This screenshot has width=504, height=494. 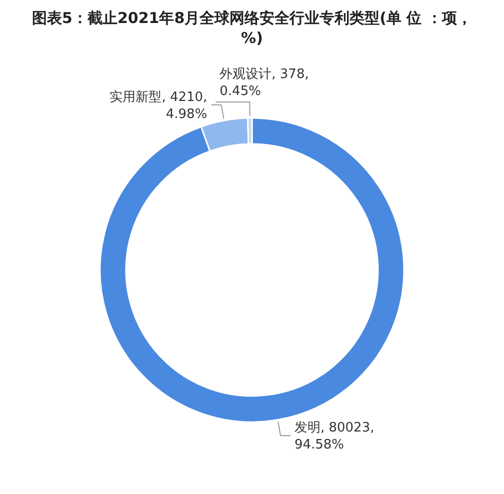 I want to click on chart-title: 图表5：截止2021年8月全球网络安全行业专利类型(单 位 ：项，%), so click(x=252, y=28).